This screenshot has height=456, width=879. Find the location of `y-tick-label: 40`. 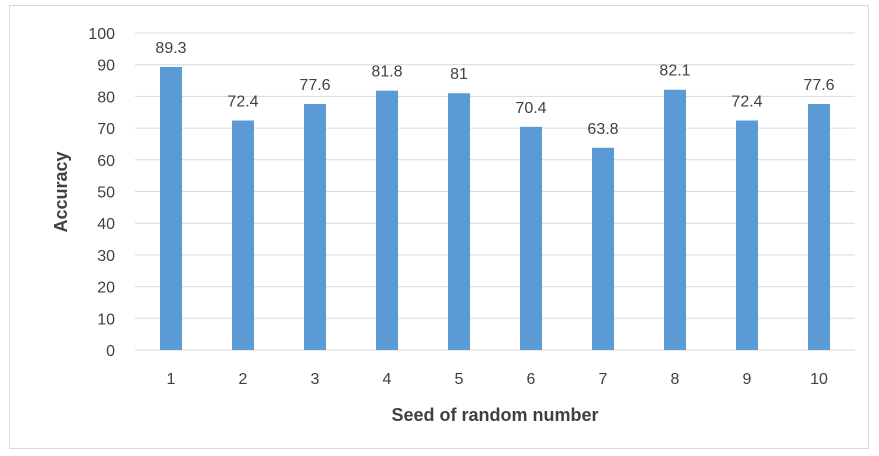

y-tick-label: 40 is located at coordinates (106, 224).